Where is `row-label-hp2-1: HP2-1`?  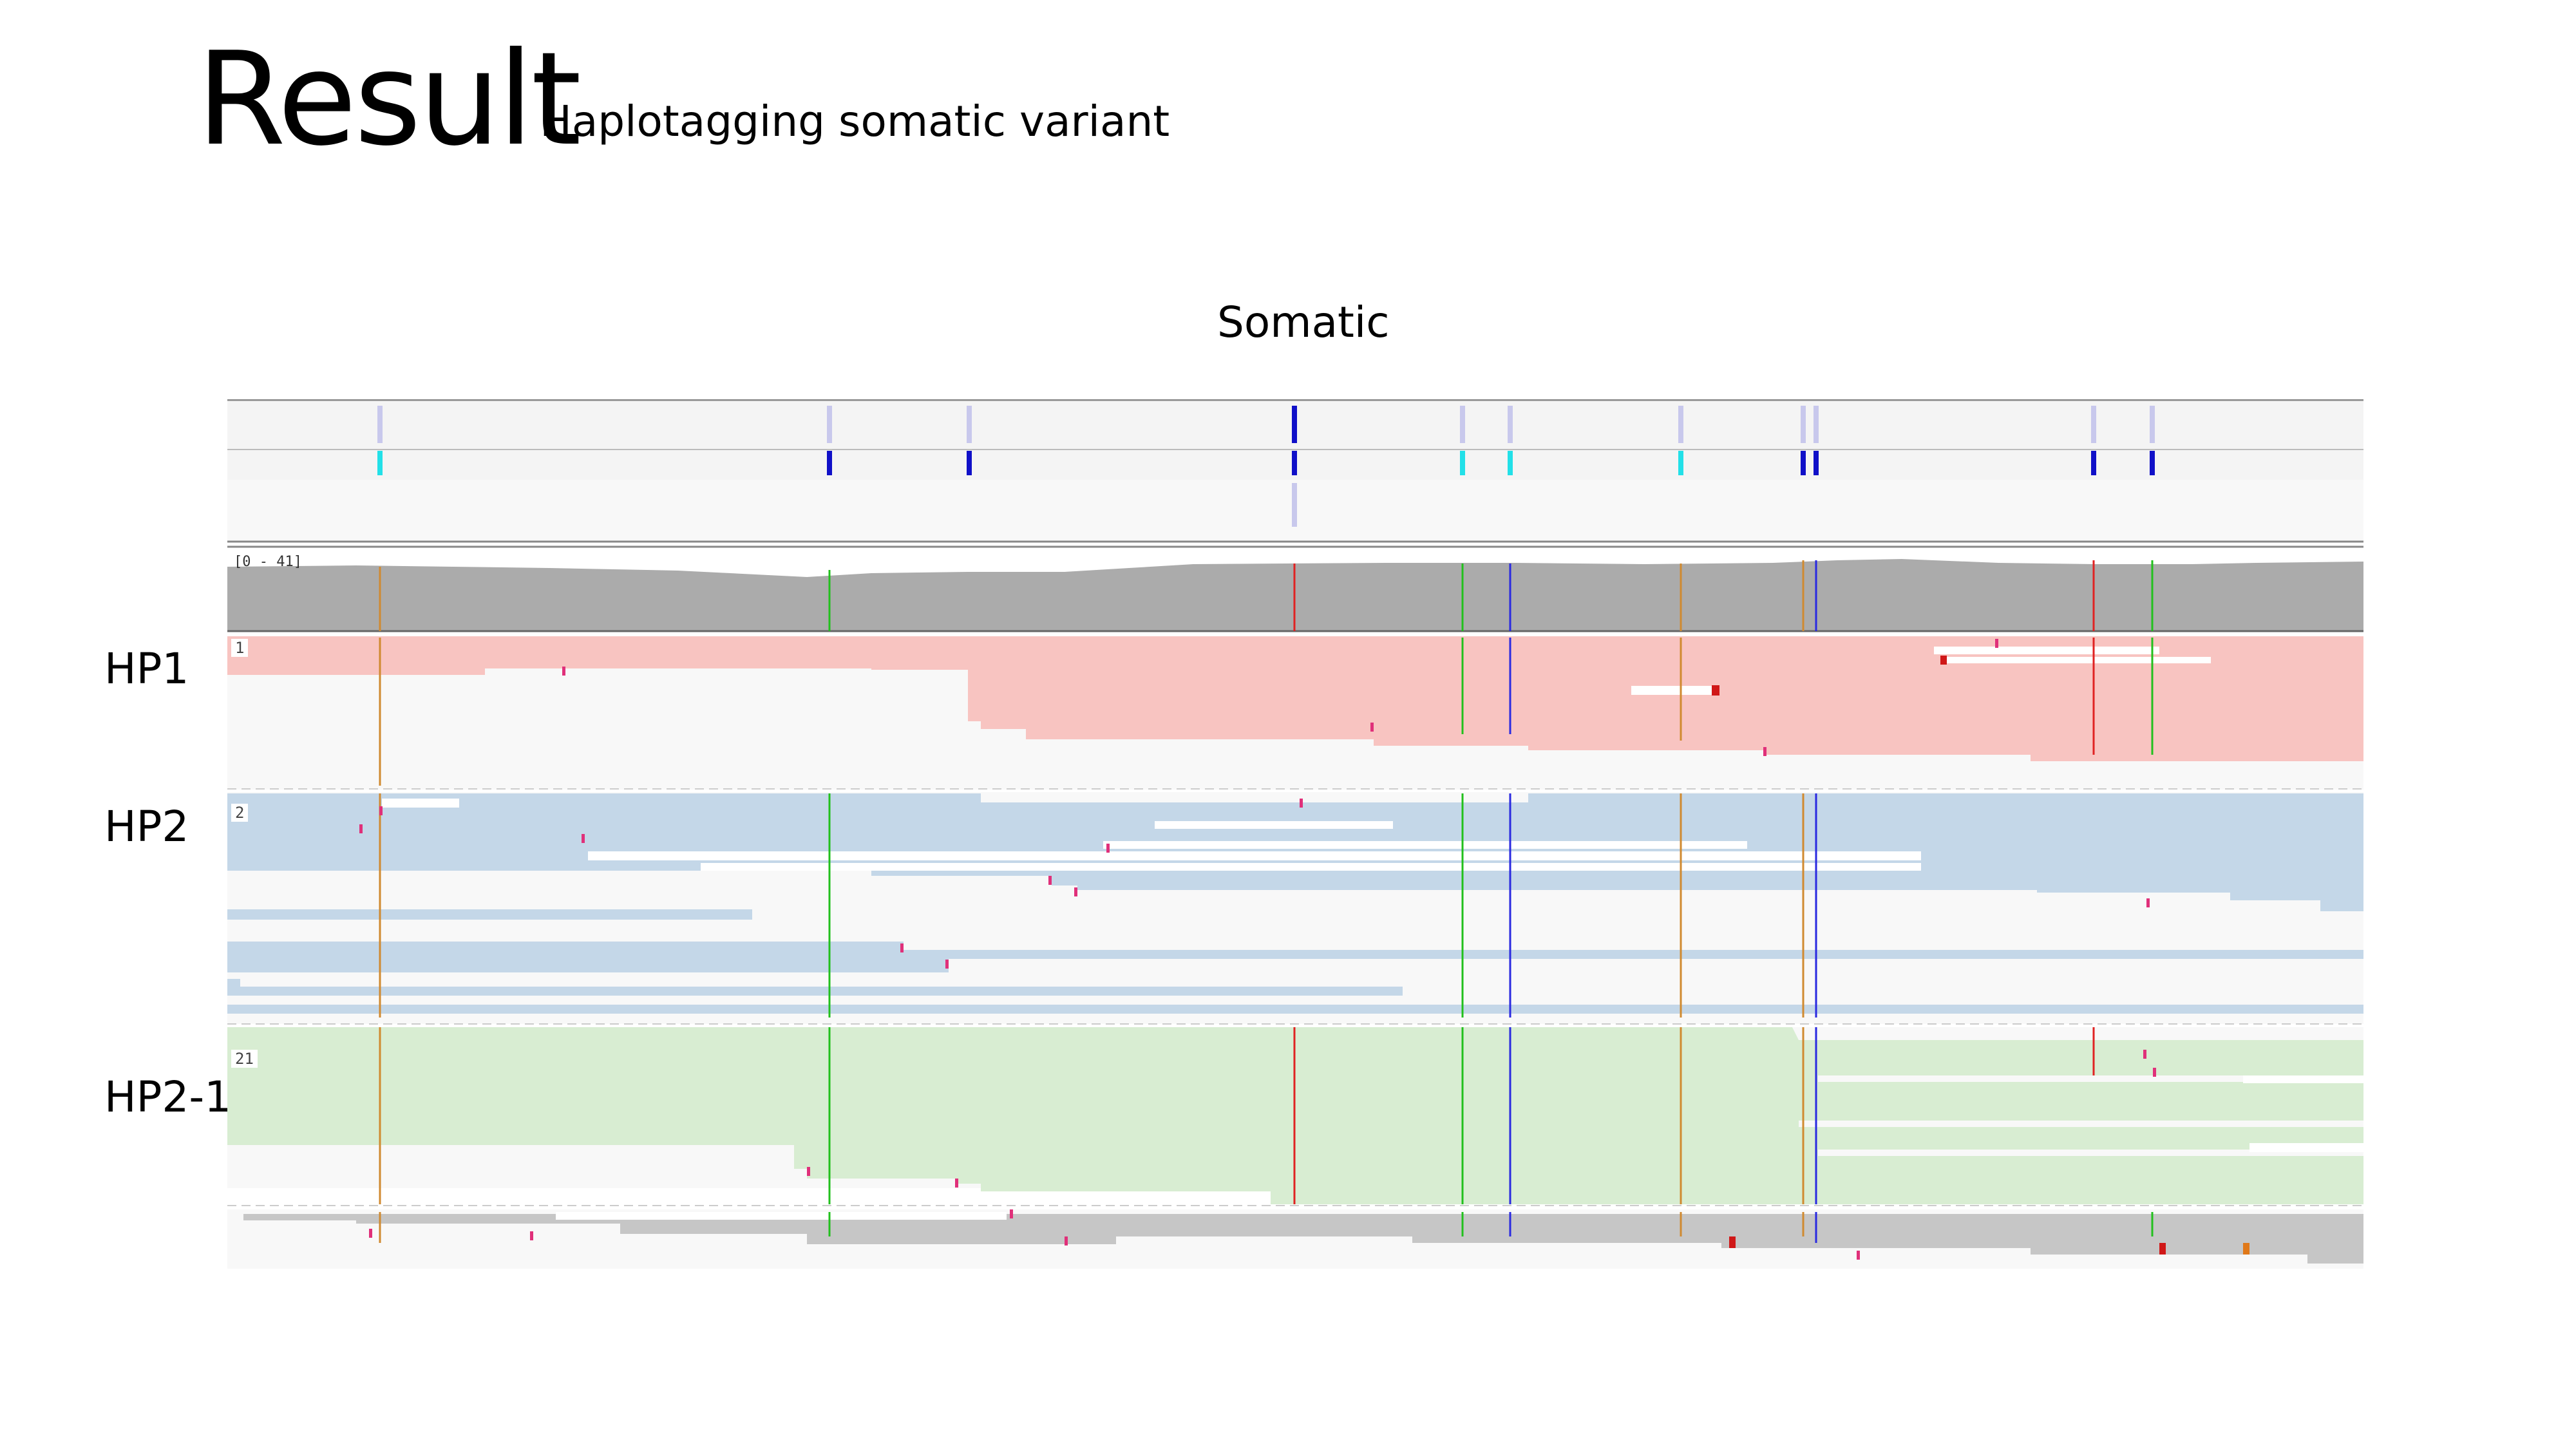 row-label-hp2-1: HP2-1 is located at coordinates (168, 1097).